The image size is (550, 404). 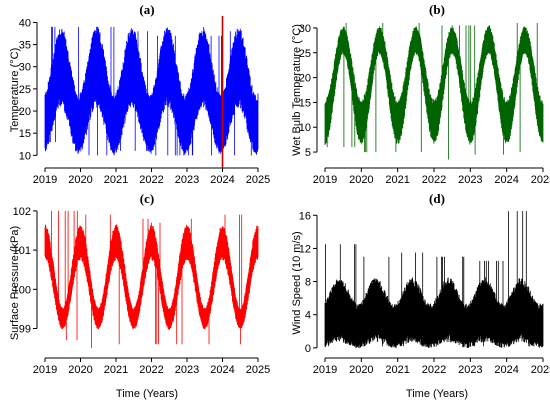 What do you see at coordinates (147, 198) in the screenshot?
I see `panel-label-c: (c)` at bounding box center [147, 198].